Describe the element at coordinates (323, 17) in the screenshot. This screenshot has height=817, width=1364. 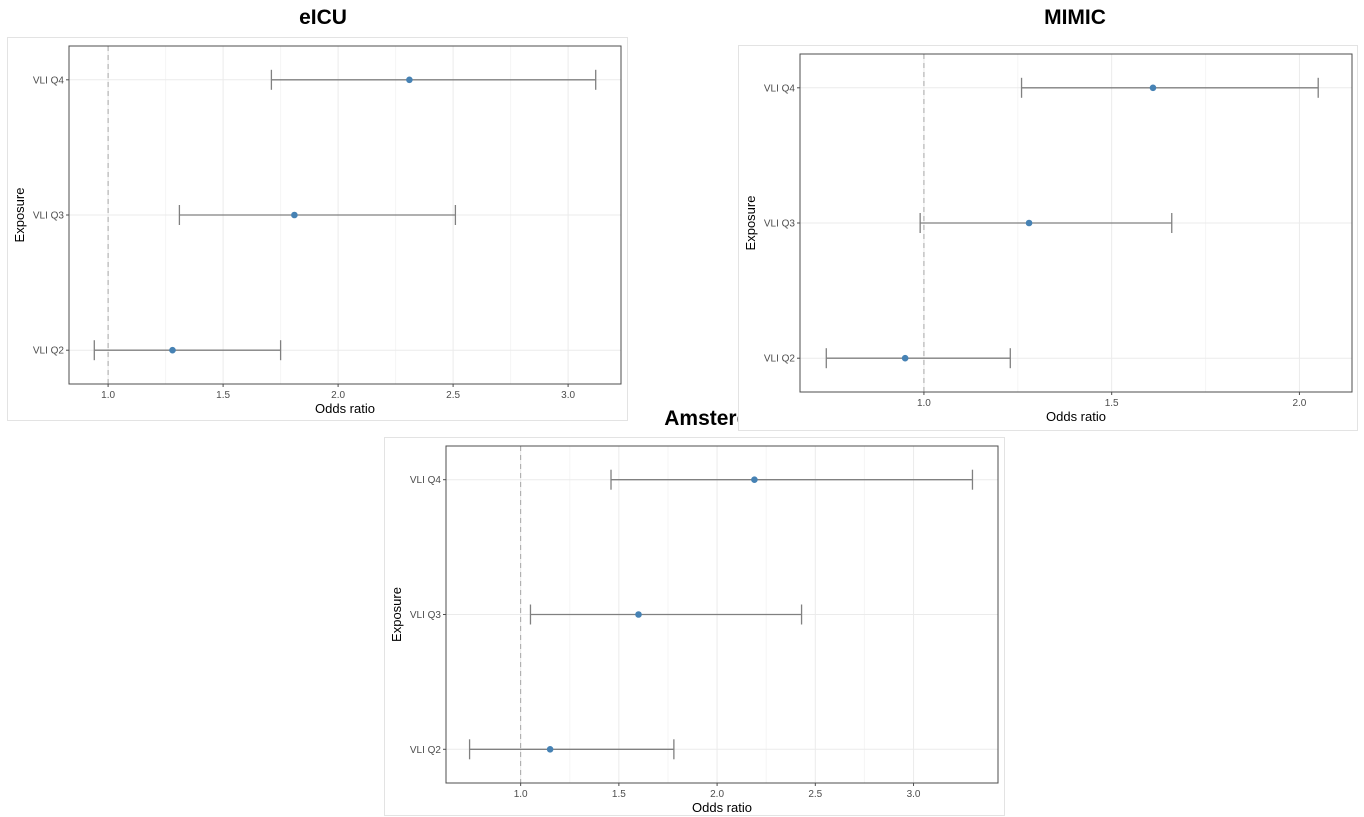
I see `chart-title-eicu: eICU` at that location.